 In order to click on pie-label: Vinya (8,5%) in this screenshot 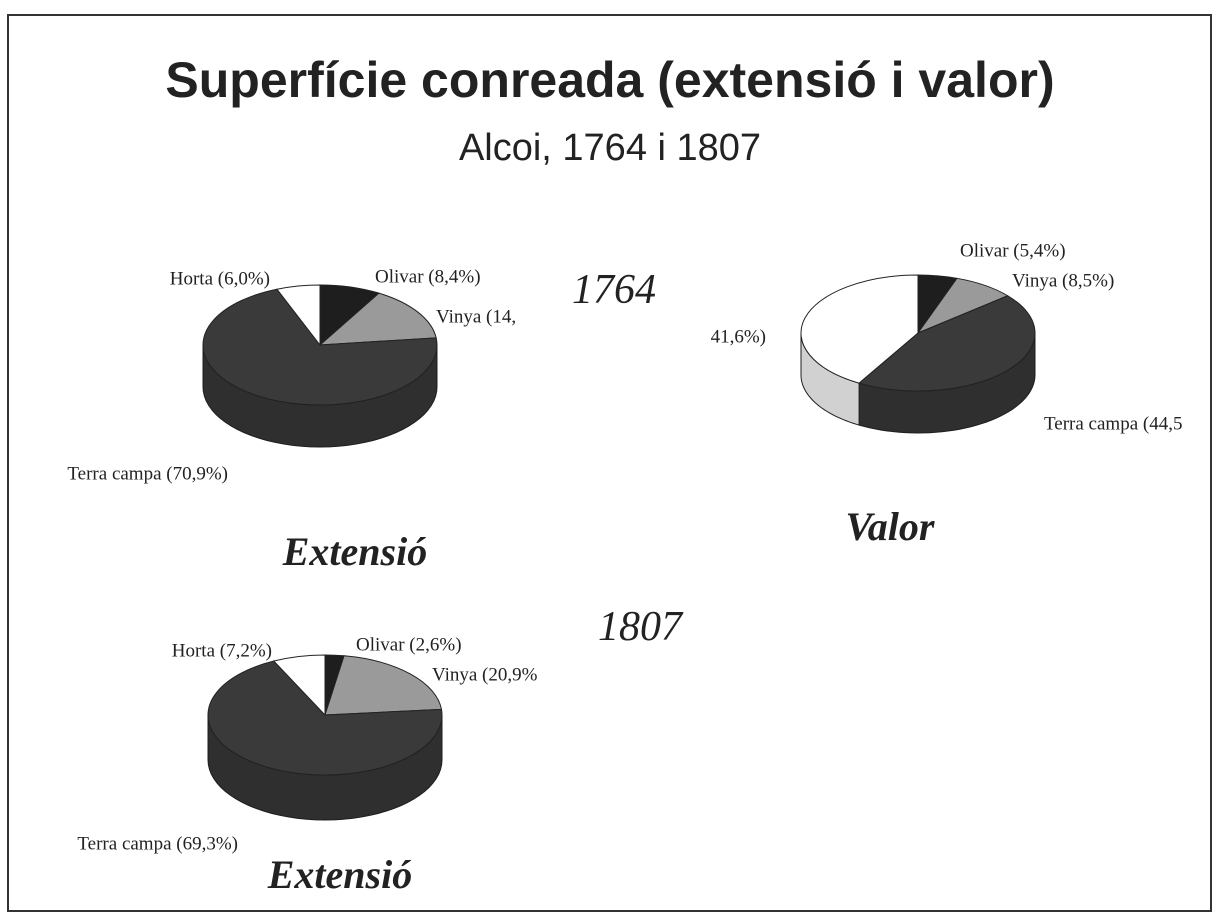, I will do `click(1063, 280)`.